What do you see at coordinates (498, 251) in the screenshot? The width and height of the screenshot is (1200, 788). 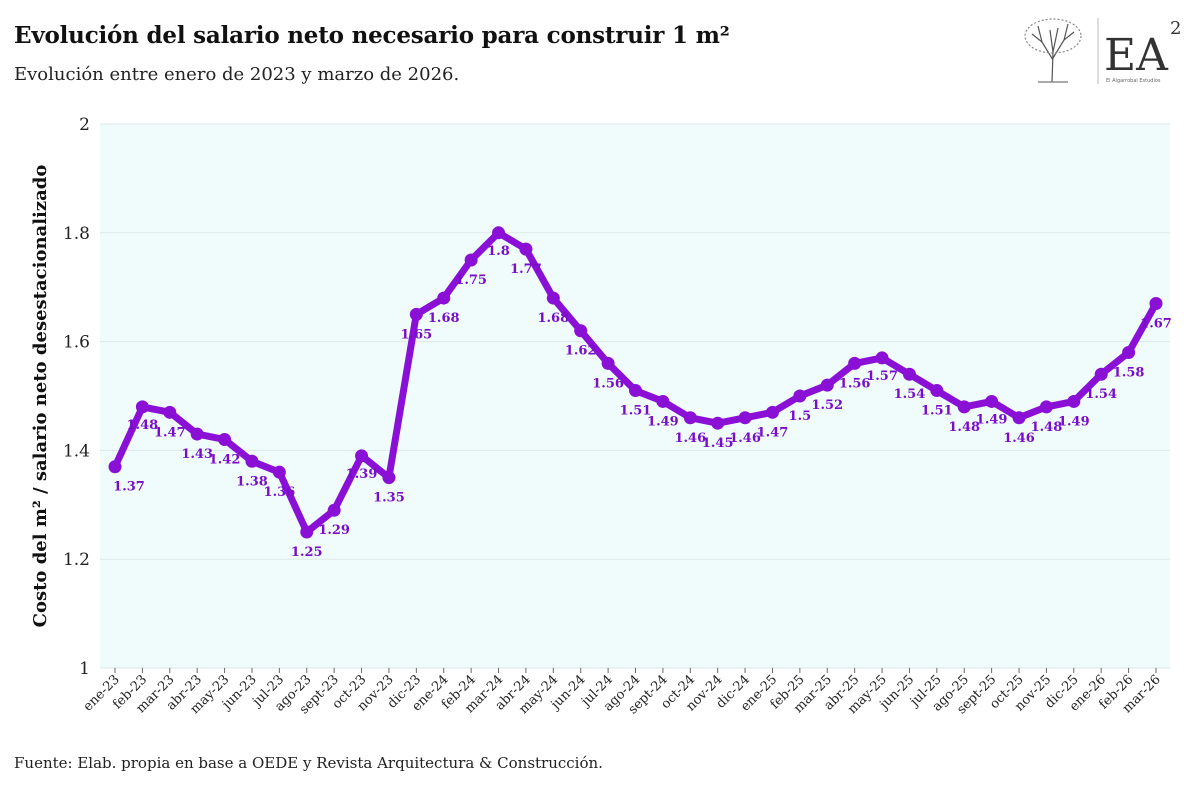 I see `data-label: 1.8` at bounding box center [498, 251].